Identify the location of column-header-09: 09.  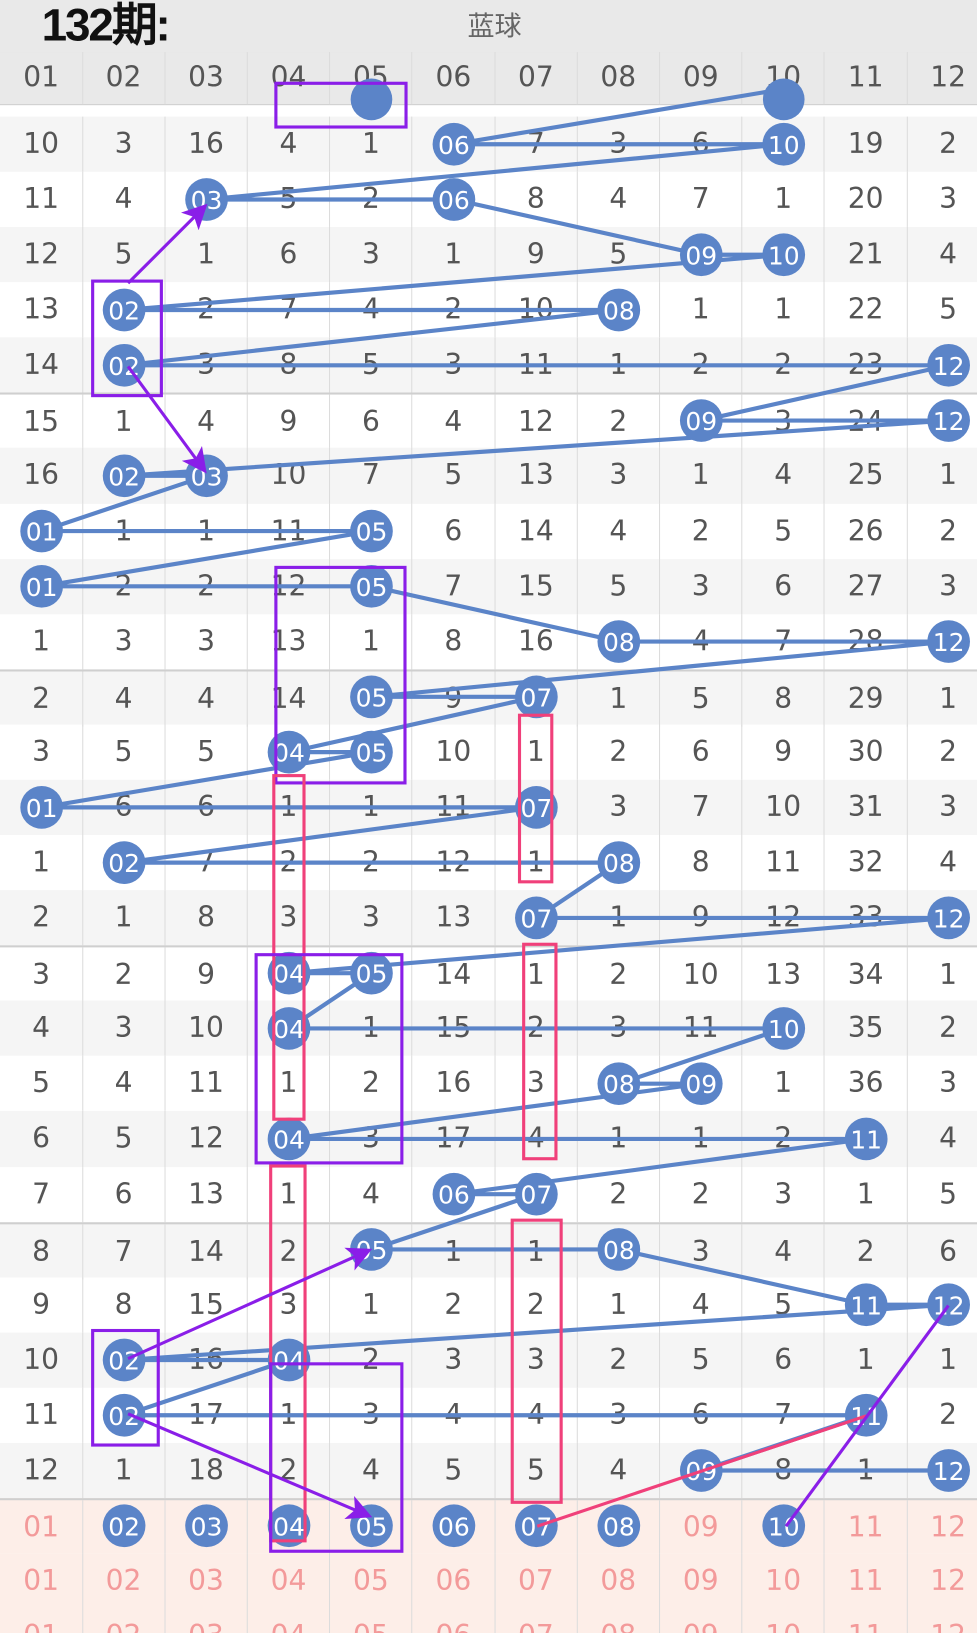
(701, 78).